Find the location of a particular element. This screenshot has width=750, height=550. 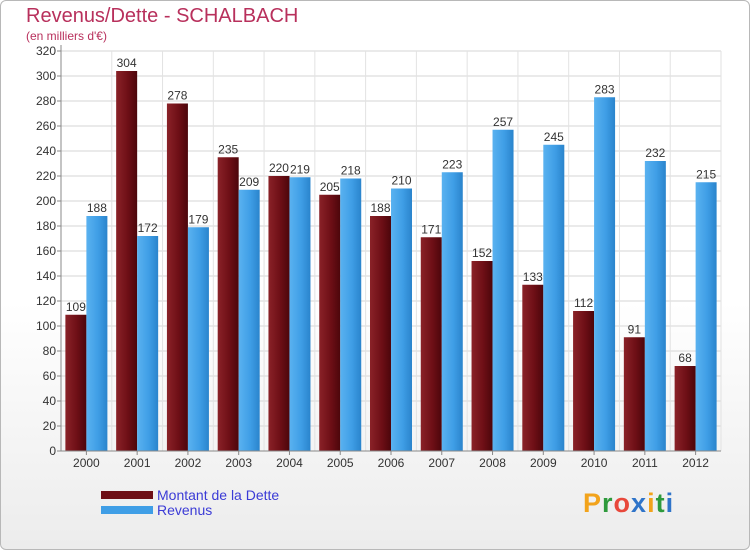

legend-swatch-dette is located at coordinates (127, 494).